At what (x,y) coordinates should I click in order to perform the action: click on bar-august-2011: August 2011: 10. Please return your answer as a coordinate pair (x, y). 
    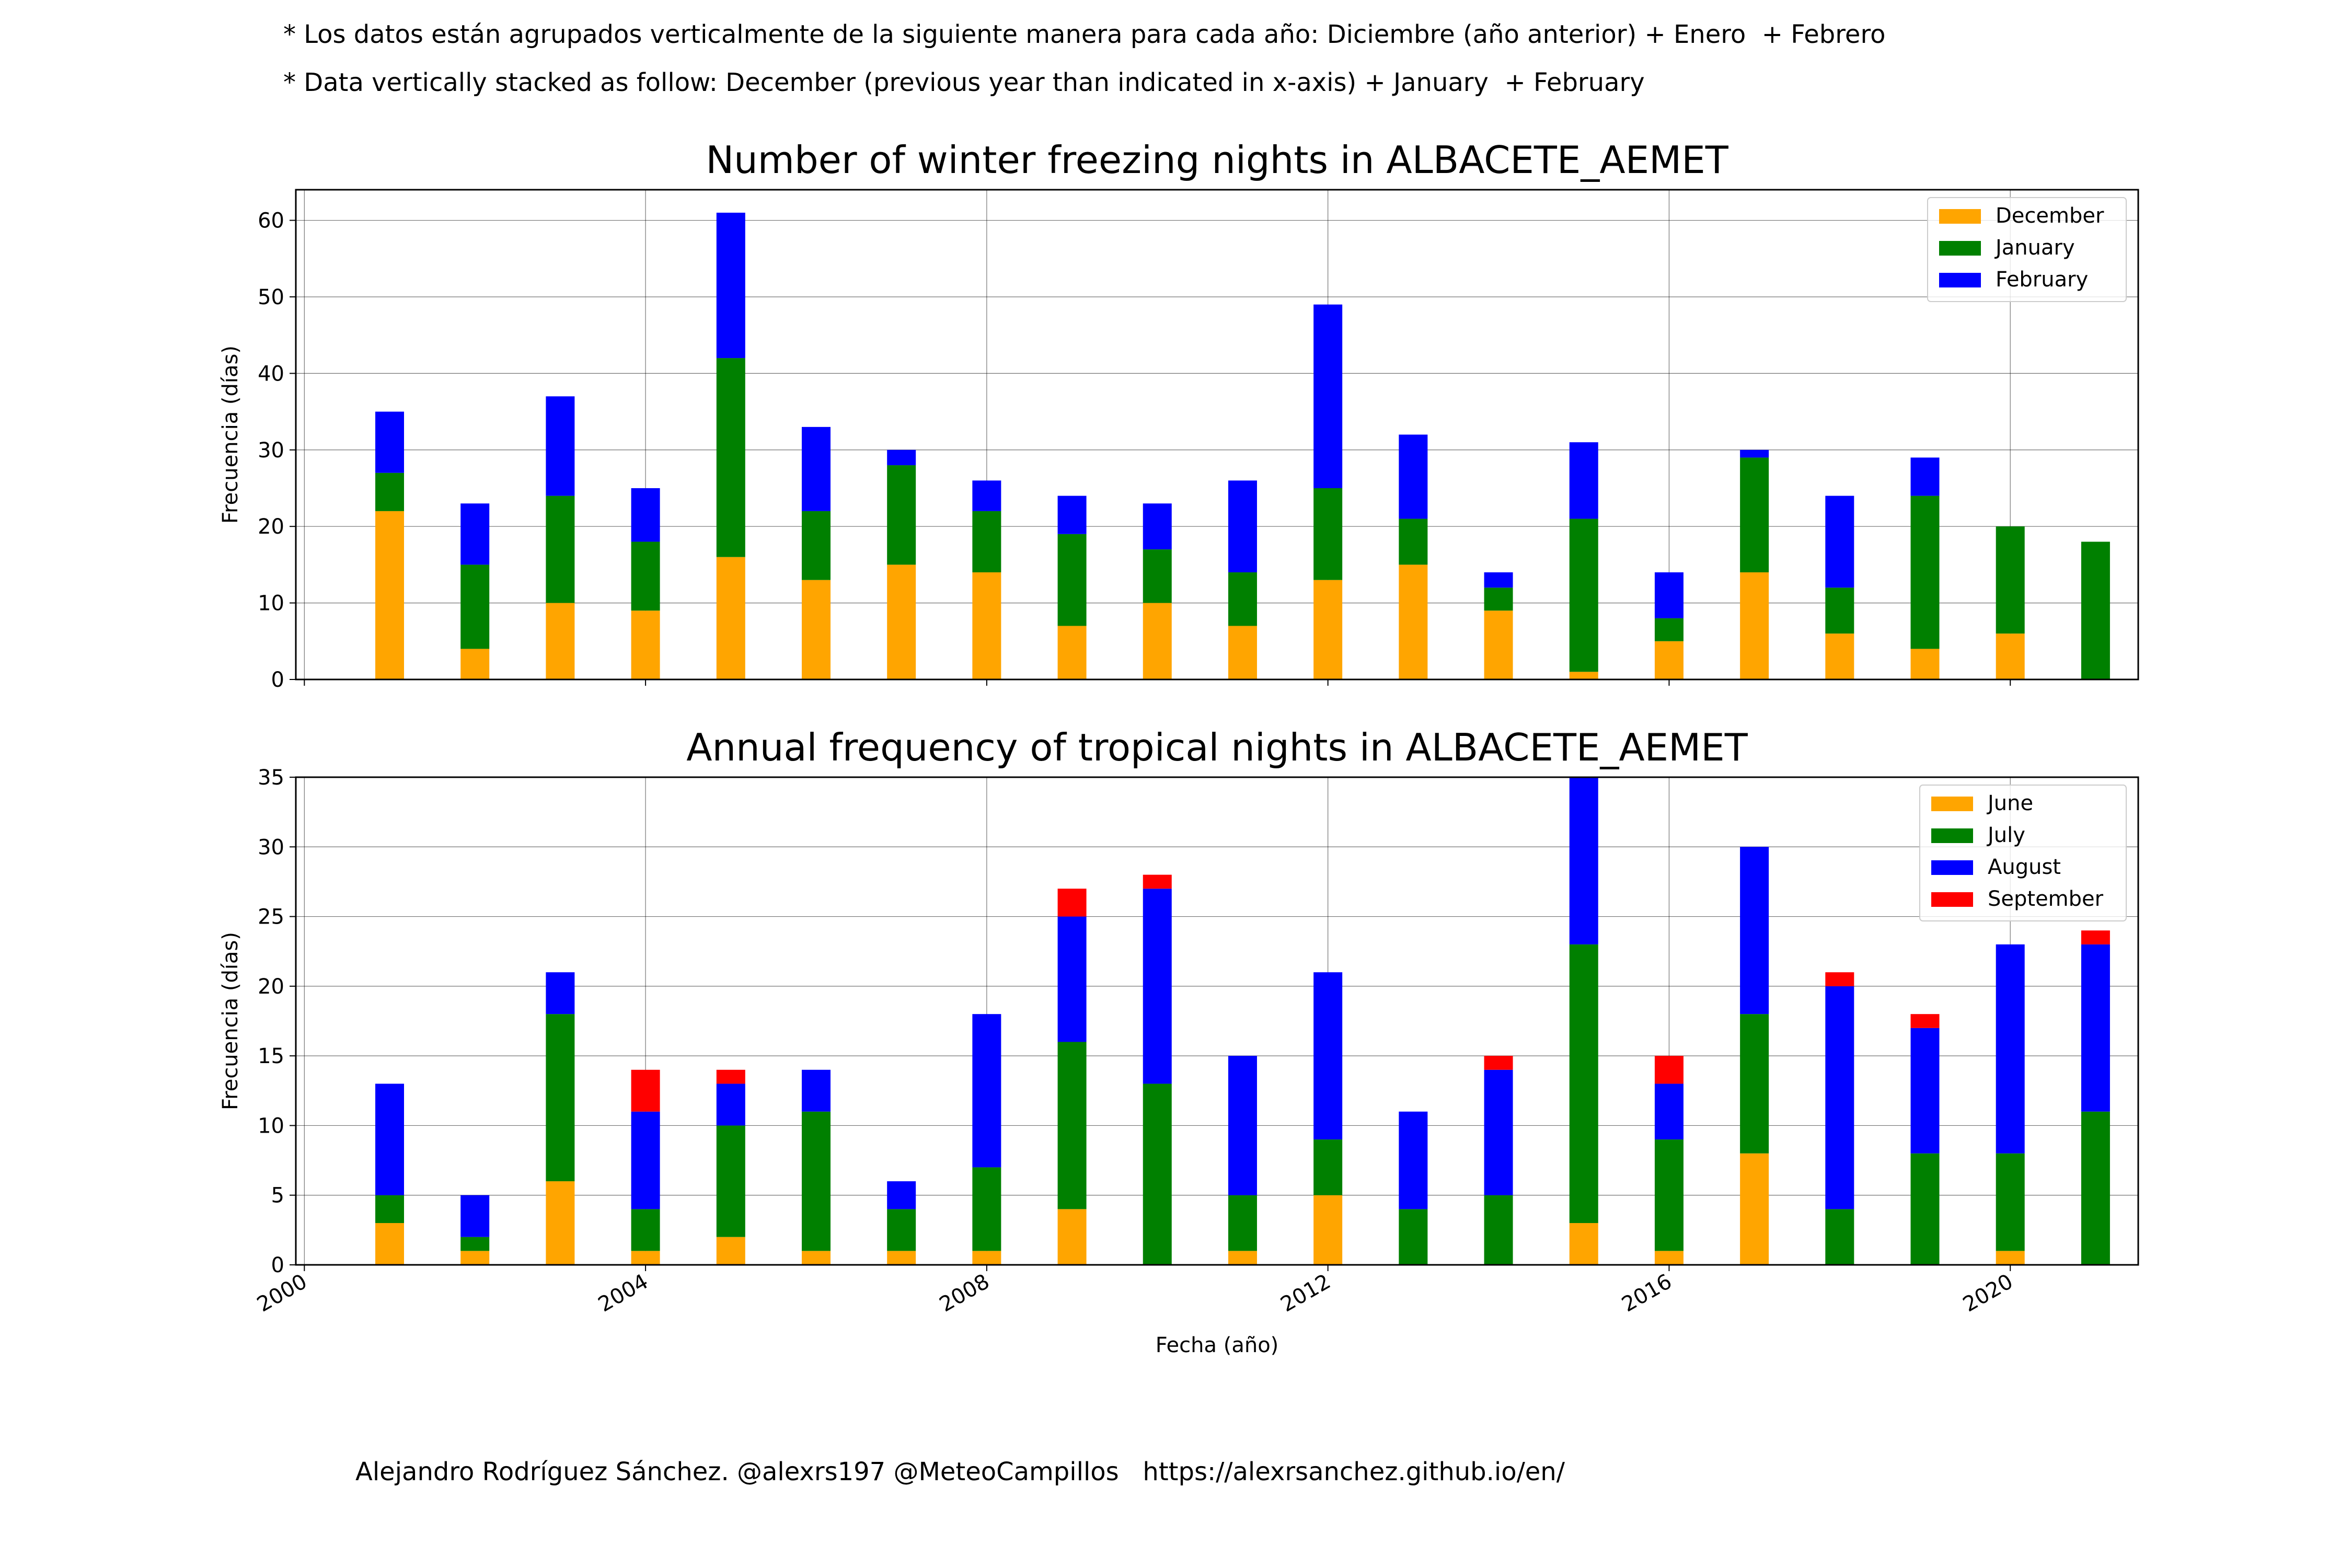
    Looking at the image, I should click on (1242, 1125).